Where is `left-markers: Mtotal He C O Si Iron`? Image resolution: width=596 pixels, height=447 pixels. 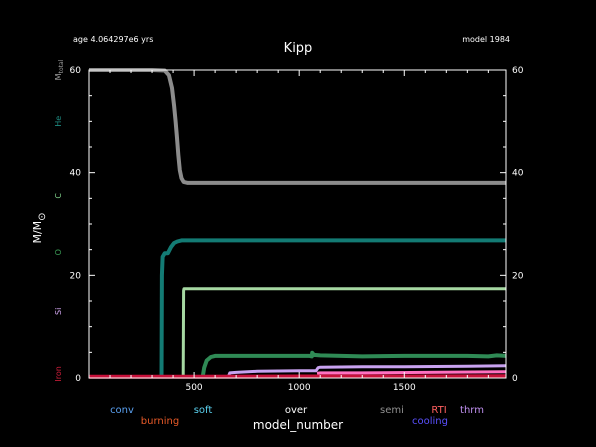
left-markers: Mtotal He C O Si Iron is located at coordinates (59, 220).